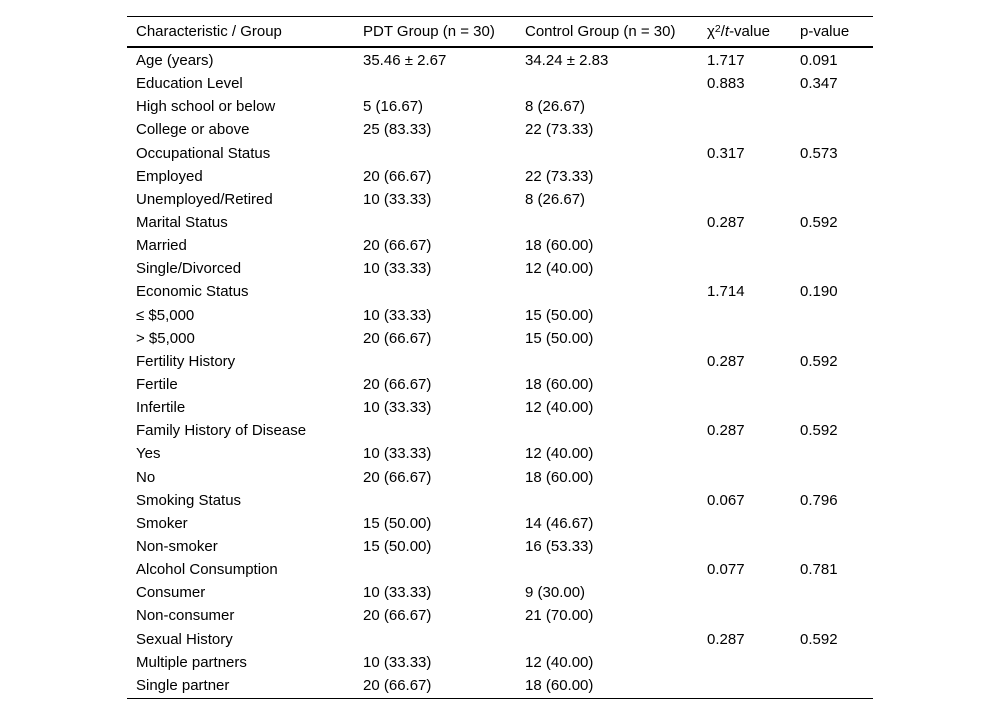  I want to click on table-row: Employed 20 (66.67) 22 (73.33), so click(500, 176).